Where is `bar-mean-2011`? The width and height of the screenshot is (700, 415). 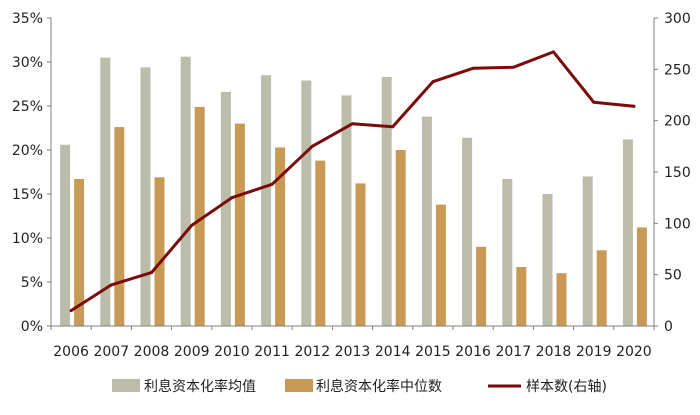 bar-mean-2011 is located at coordinates (266, 200).